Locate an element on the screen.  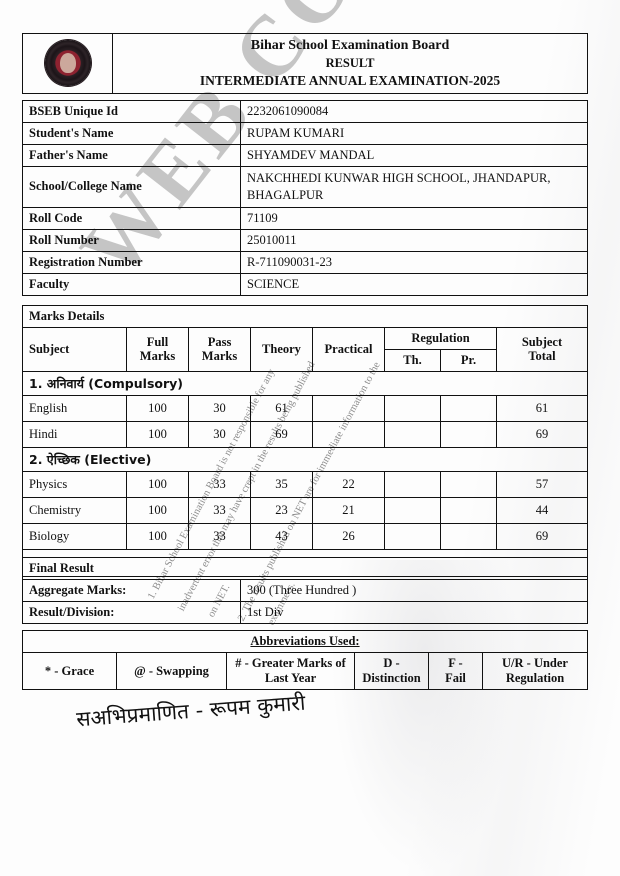
detail-row-registration: Registration Number R-711090031-23 is located at coordinates (305, 262).